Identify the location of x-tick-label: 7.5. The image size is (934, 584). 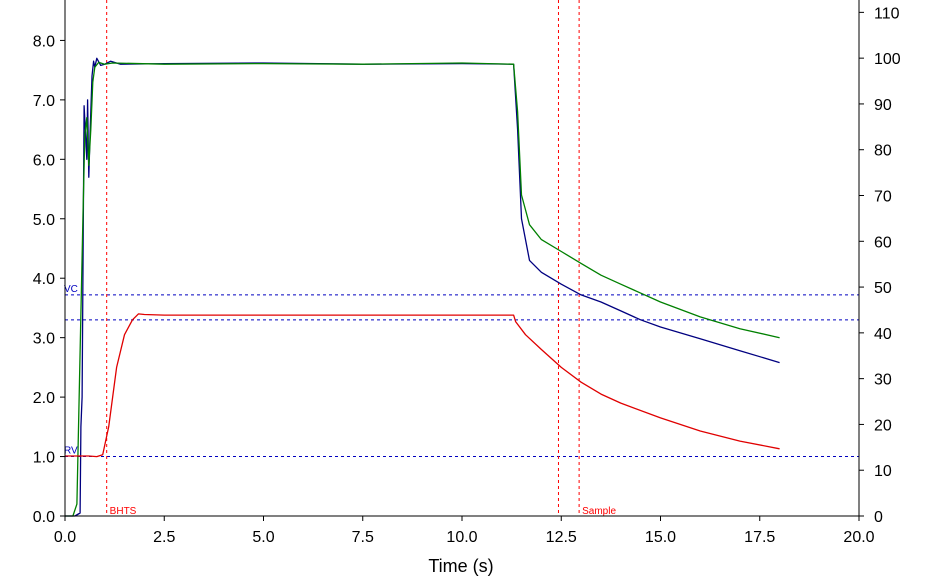
(363, 537).